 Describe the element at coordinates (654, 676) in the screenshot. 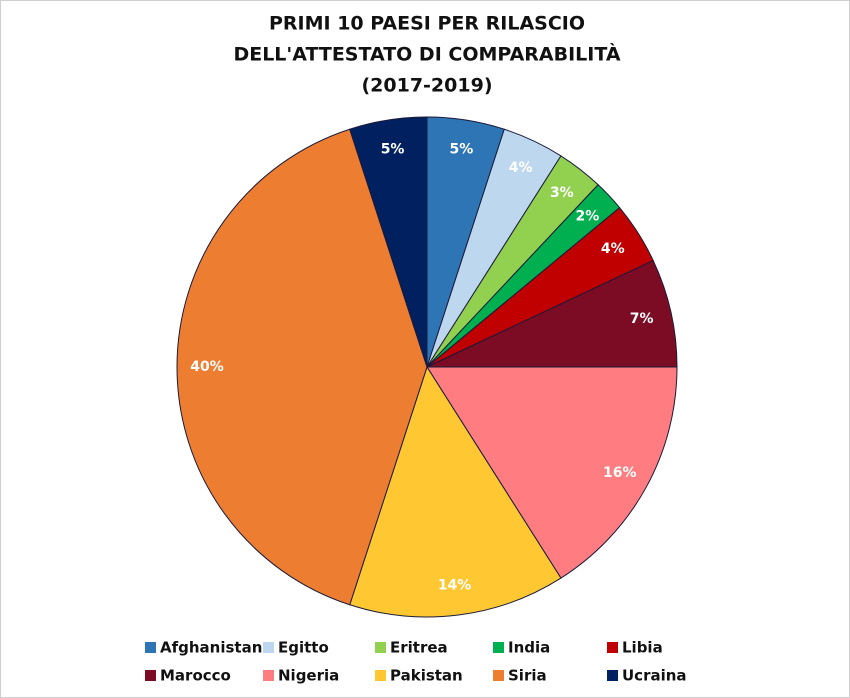

I see `legend-label: Ucraina` at that location.